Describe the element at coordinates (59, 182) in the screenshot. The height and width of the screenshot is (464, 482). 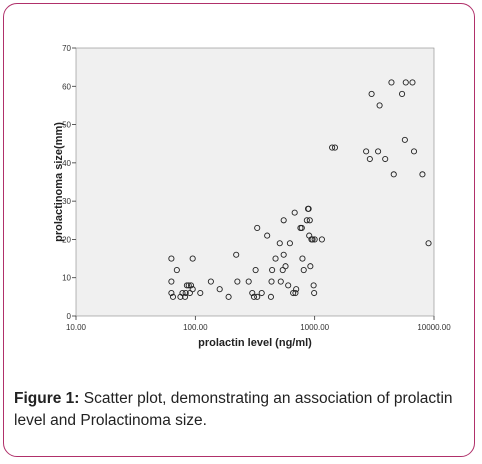
I see `y-axis-label: prolactinoma size(mm)` at that location.